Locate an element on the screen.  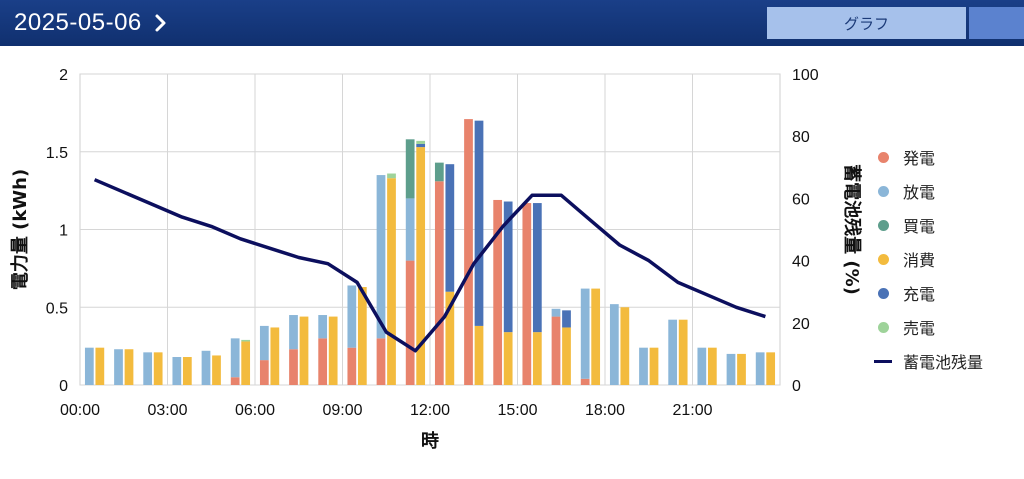
x-tick-label: 12:00 is located at coordinates (430, 410).